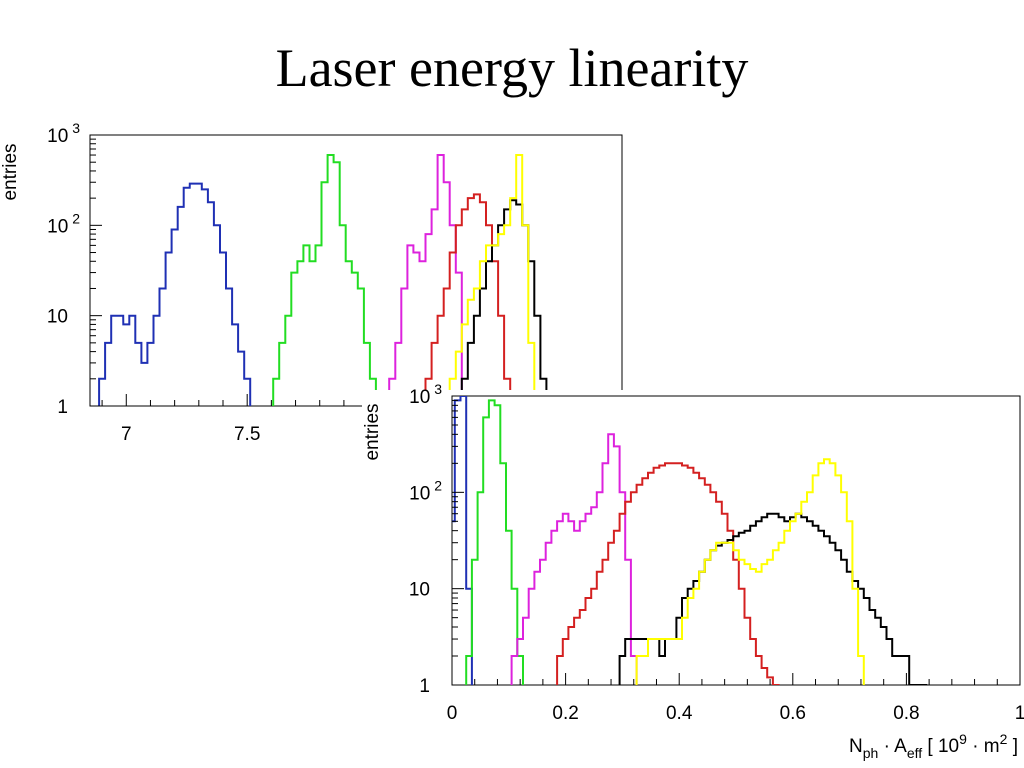  I want to click on x-tick-label: 0, so click(452, 713).